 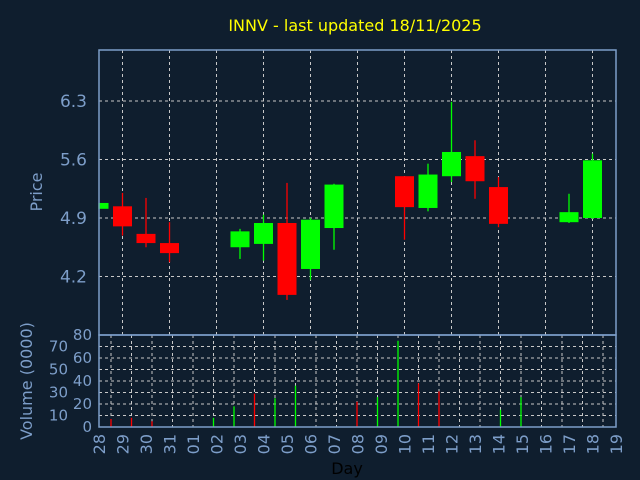 What do you see at coordinates (82, 404) in the screenshot?
I see `volume-tick-label: 20` at bounding box center [82, 404].